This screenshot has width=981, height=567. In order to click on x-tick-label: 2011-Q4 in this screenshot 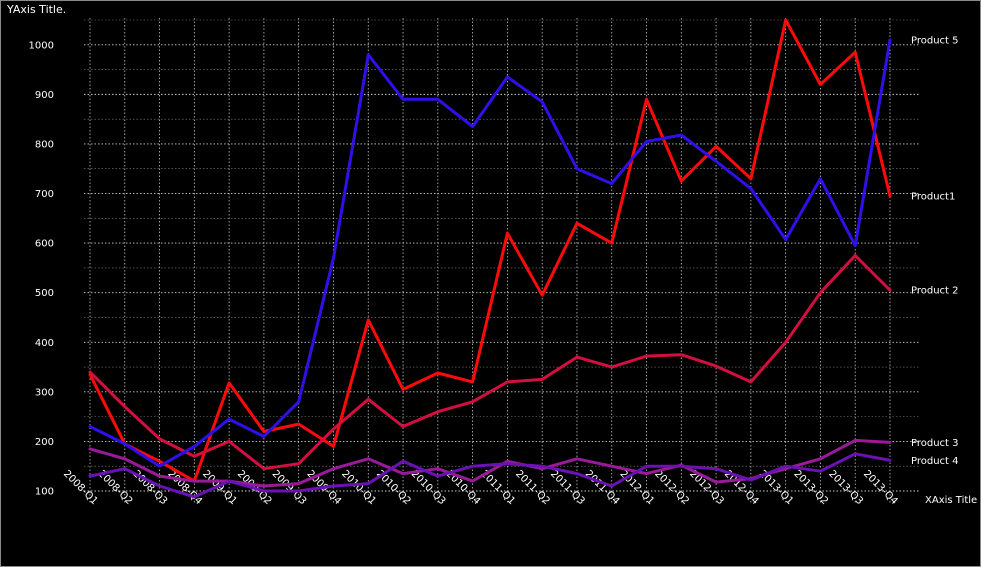, I will do `click(602, 487)`.